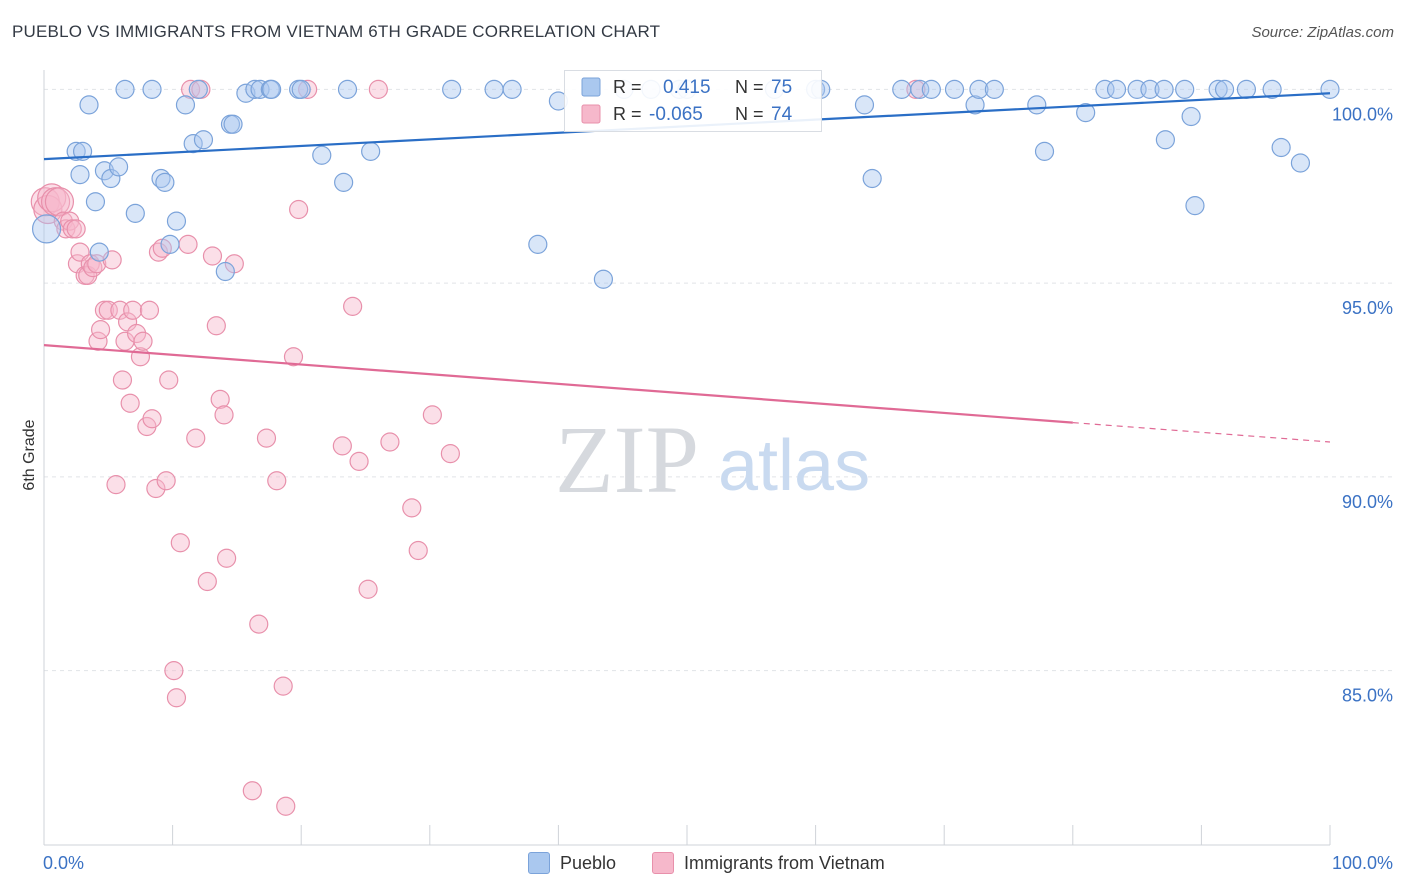 The height and width of the screenshot is (892, 1406). What do you see at coordinates (1322, 32) in the screenshot?
I see `source-credit: Source: ZipAtlas.com` at bounding box center [1322, 32].